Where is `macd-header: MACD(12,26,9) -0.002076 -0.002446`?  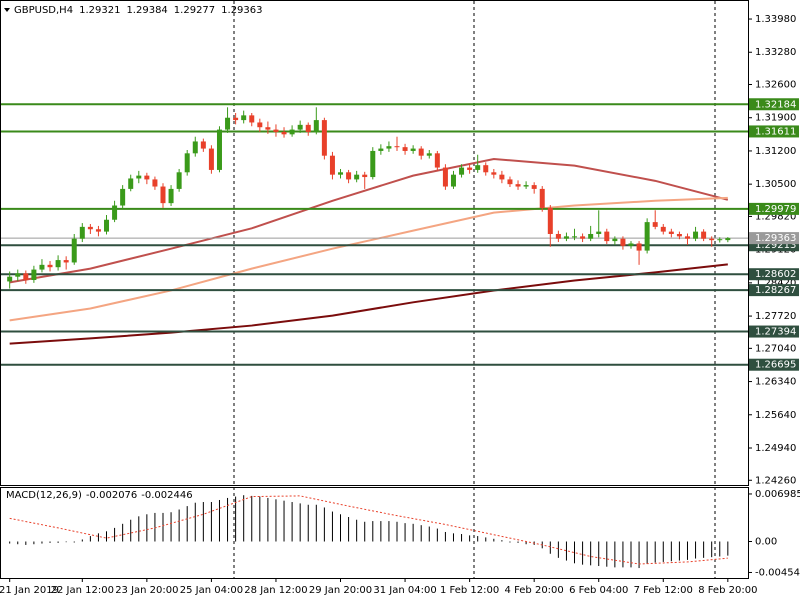
macd-header: MACD(12,26,9) -0.002076 -0.002446 is located at coordinates (99, 495).